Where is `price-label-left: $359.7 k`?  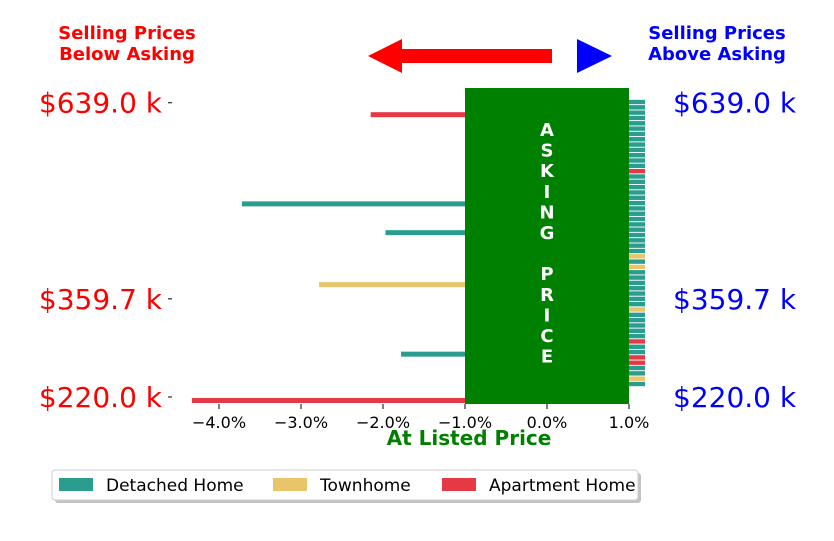
price-label-left: $359.7 k is located at coordinates (101, 299).